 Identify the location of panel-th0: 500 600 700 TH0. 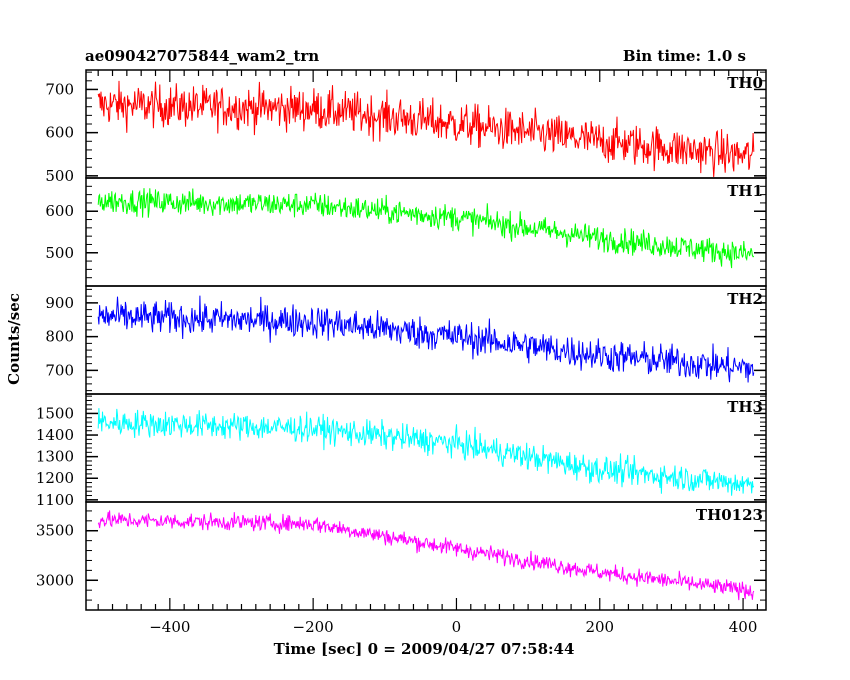
(406, 127).